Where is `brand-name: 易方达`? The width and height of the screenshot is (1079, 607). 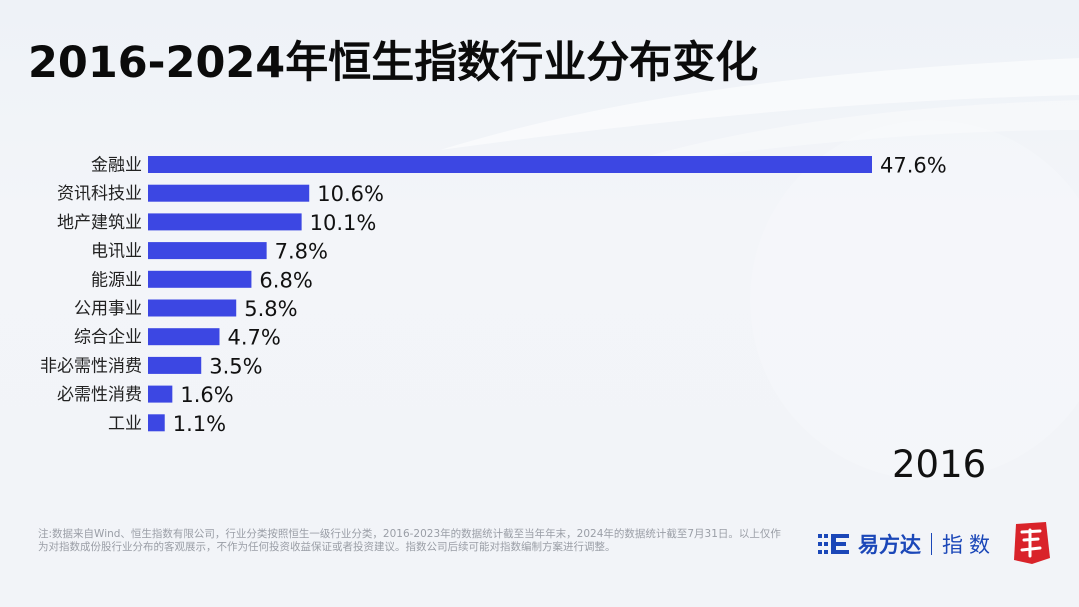 brand-name: 易方达 is located at coordinates (889, 545).